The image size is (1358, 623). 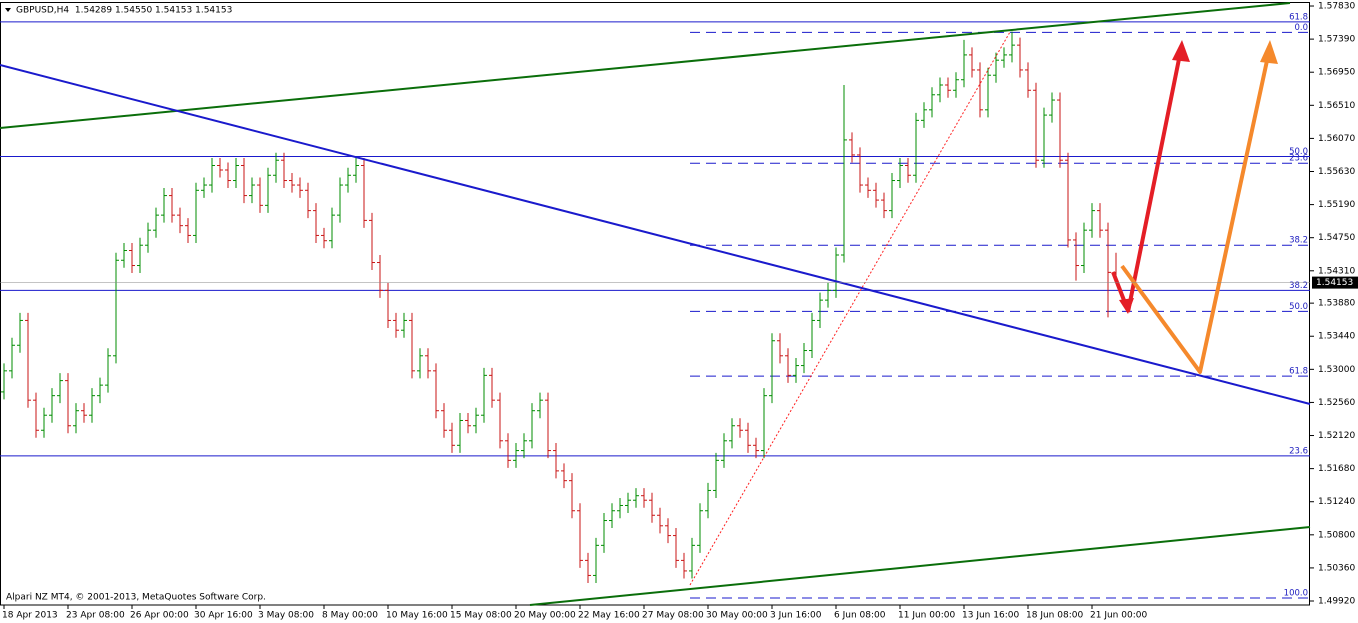 What do you see at coordinates (1336, 568) in the screenshot?
I see `y-tick-label: 1.50360` at bounding box center [1336, 568].